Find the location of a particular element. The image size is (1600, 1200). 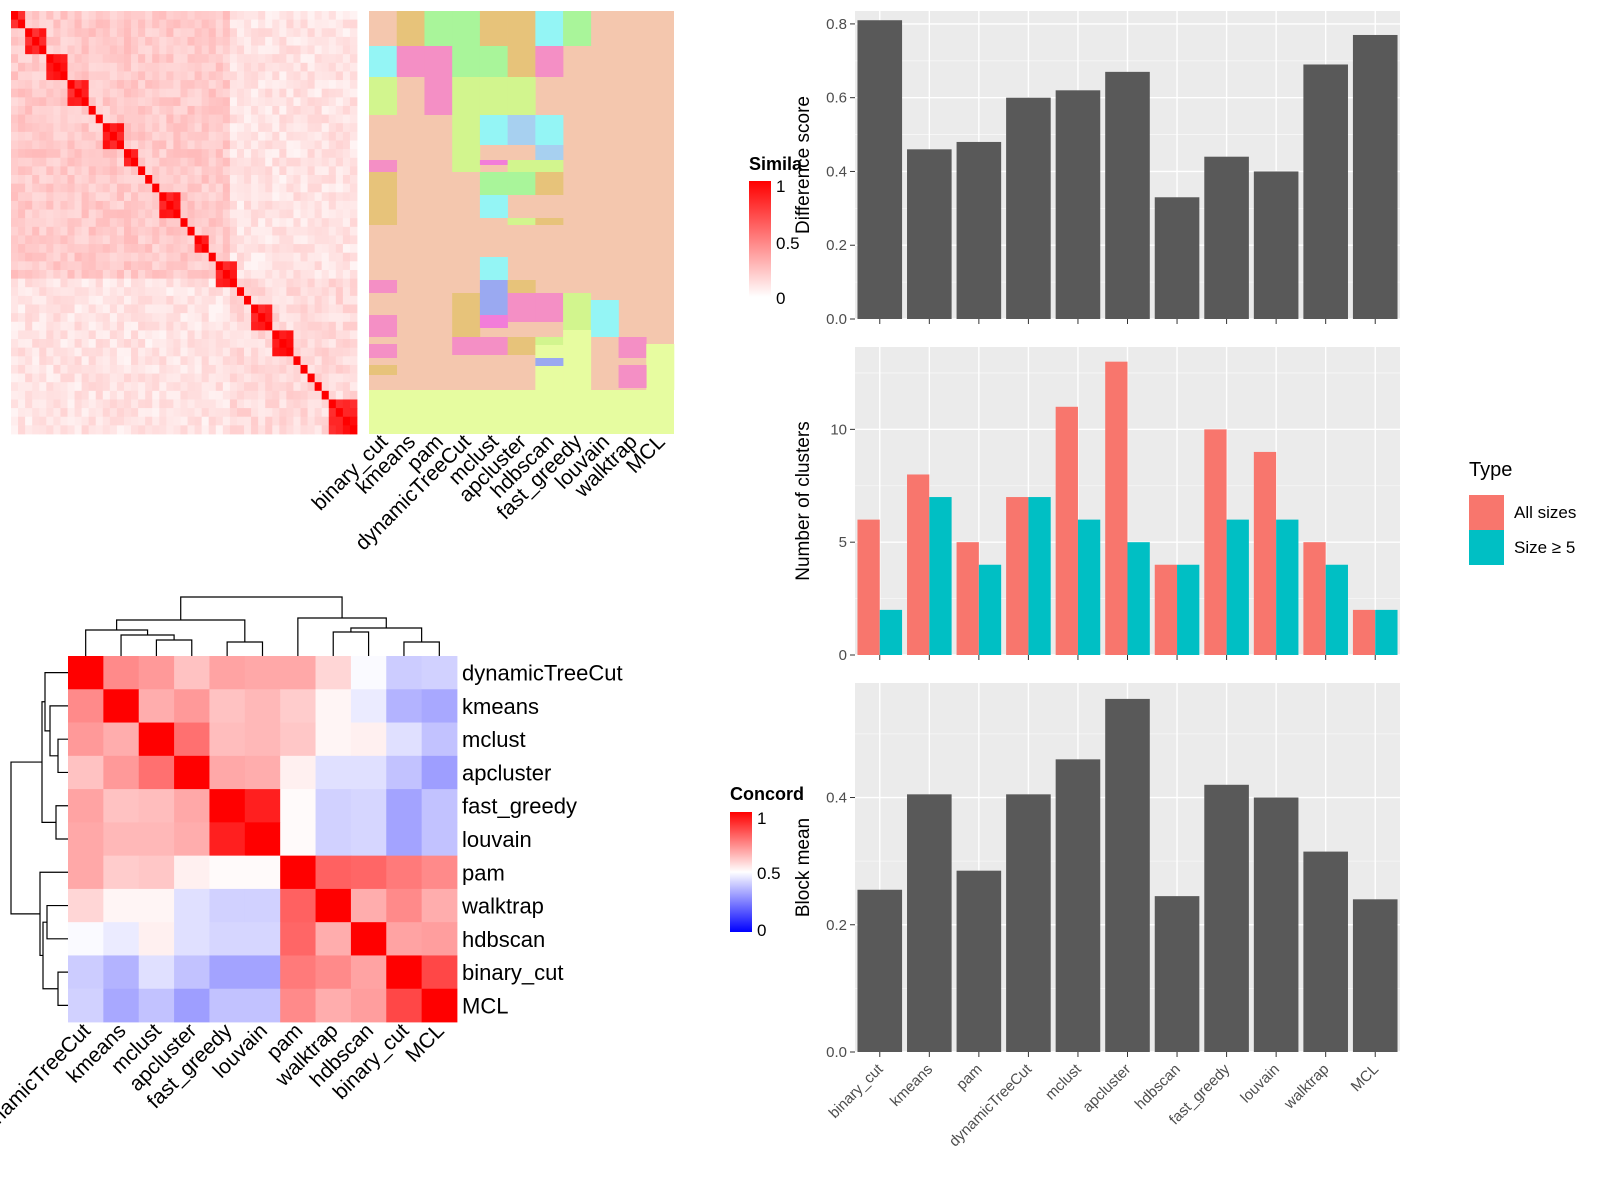

similarity-legend-bar is located at coordinates (760, 239).